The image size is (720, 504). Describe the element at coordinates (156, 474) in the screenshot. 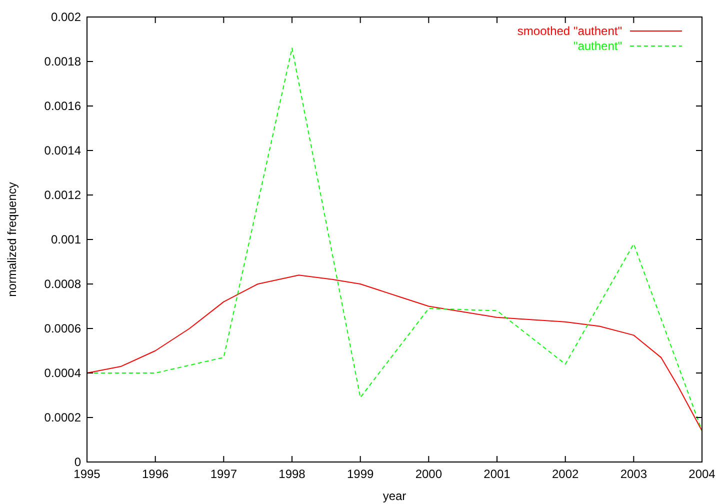

I see `x-tick-label: 1996` at that location.